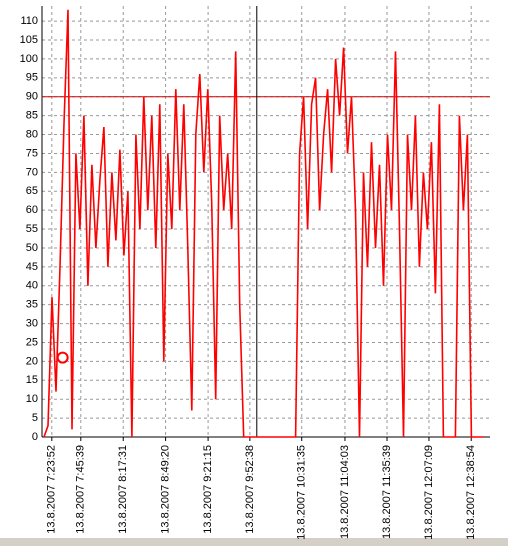 The width and height of the screenshot is (508, 546). What do you see at coordinates (32, 134) in the screenshot?
I see `y-tick-label: 80` at bounding box center [32, 134].